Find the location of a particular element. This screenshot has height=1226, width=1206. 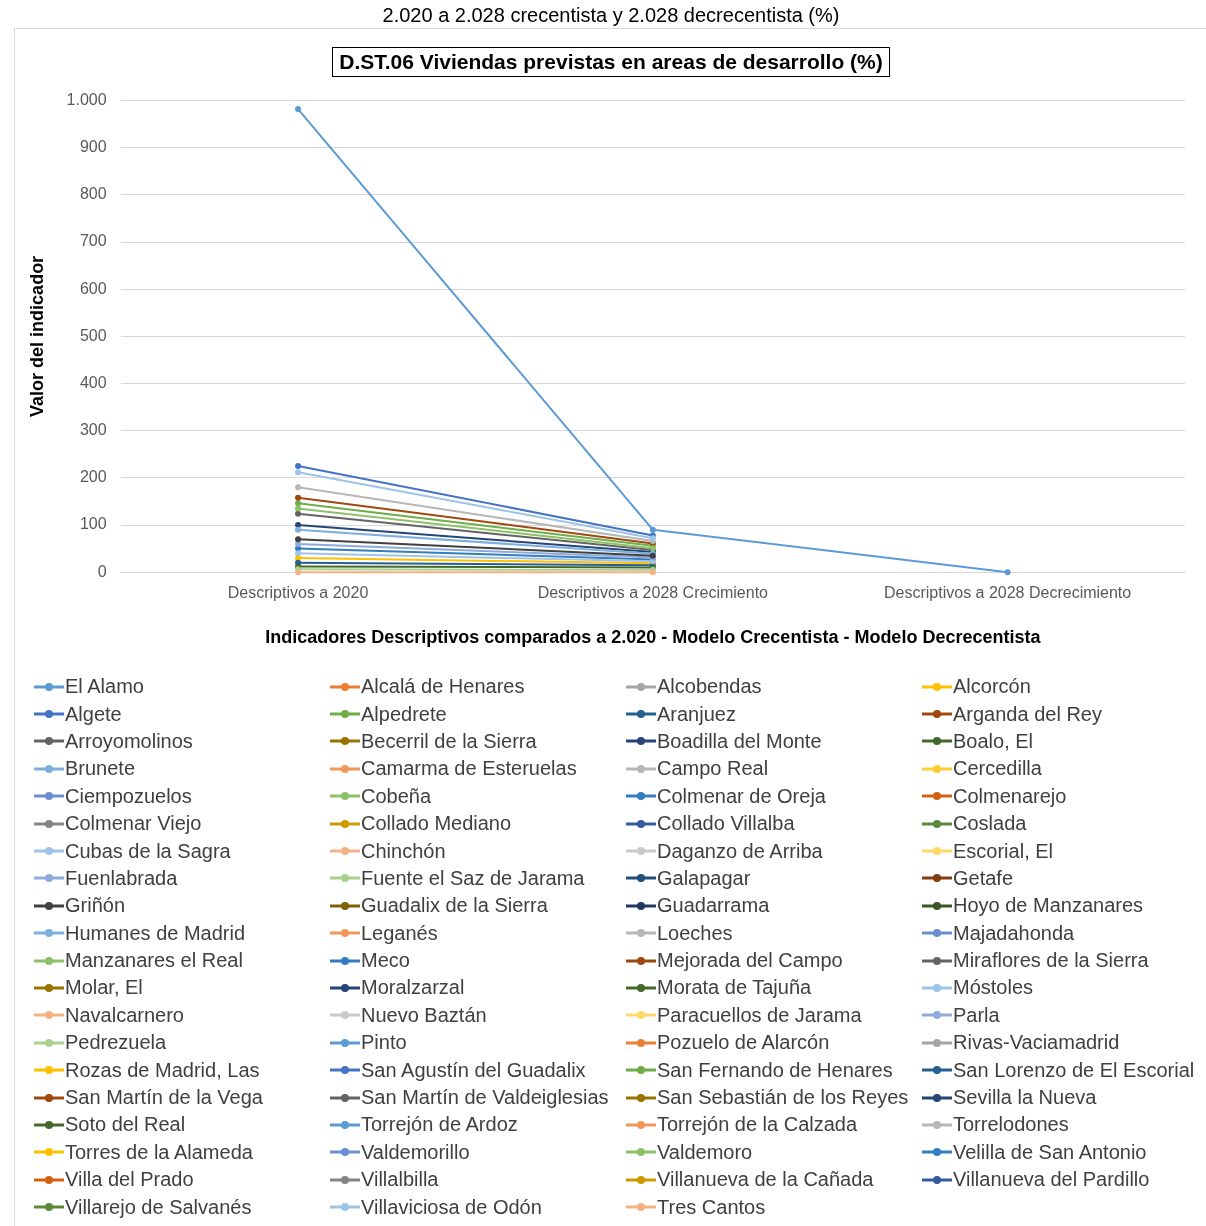

legend-label: Colmenarejo is located at coordinates (1010, 796).